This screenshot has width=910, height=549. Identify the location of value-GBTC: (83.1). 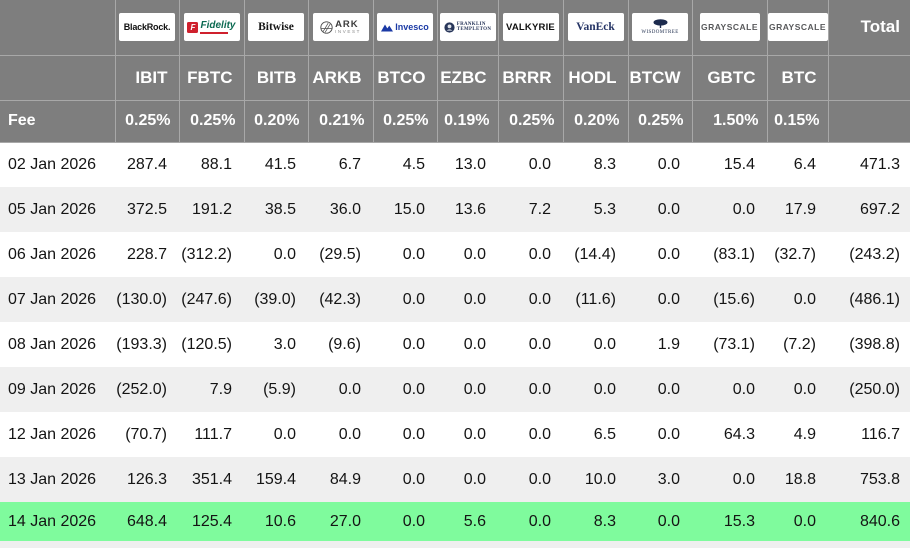
(729, 254).